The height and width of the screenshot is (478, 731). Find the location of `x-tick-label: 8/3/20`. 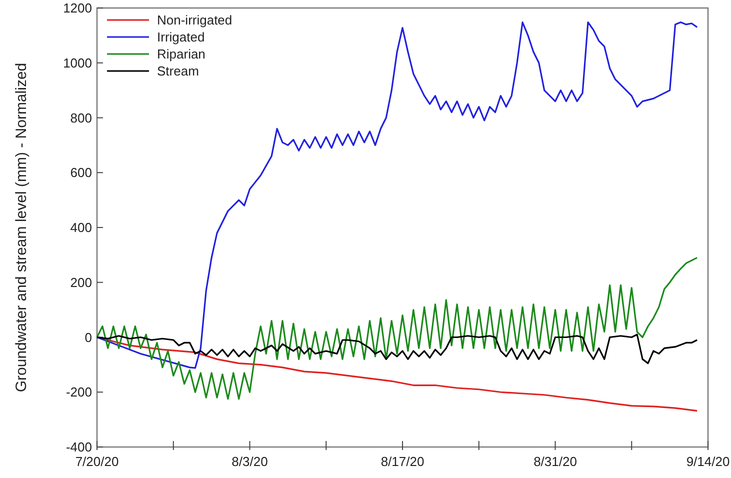

x-tick-label: 8/3/20 is located at coordinates (250, 461).